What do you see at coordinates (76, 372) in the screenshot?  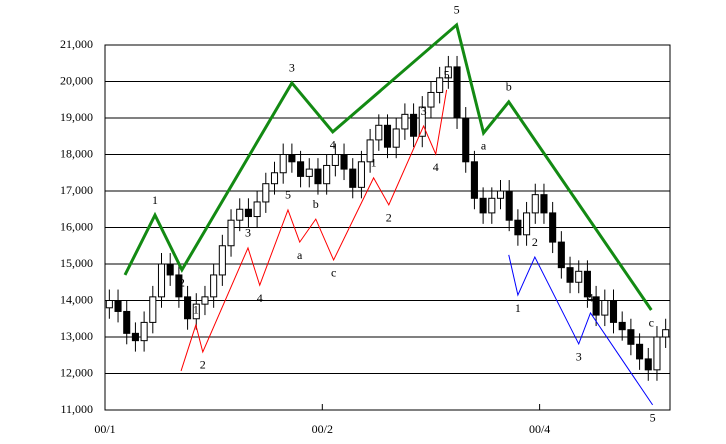 I see `y-tick-label: 12,000` at bounding box center [76, 372].